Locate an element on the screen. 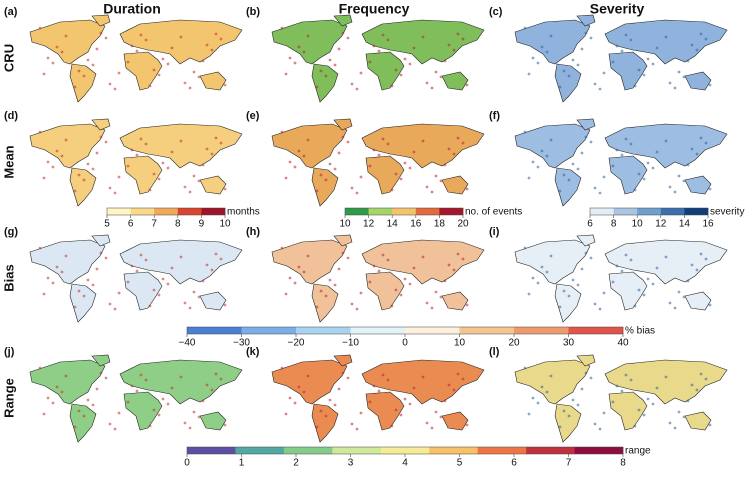 The width and height of the screenshot is (750, 481). colorbar-unit: months is located at coordinates (243, 212).